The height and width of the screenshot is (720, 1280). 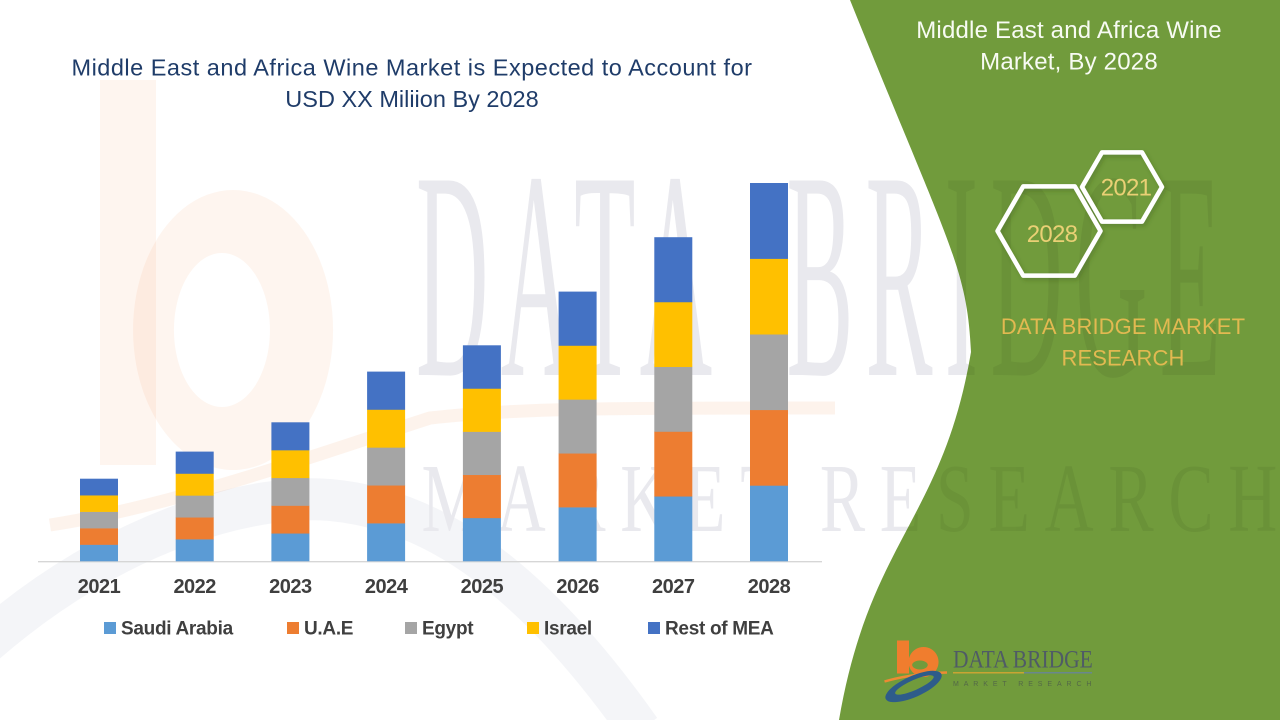 I want to click on svg-text: Egypt, so click(x=448, y=629).